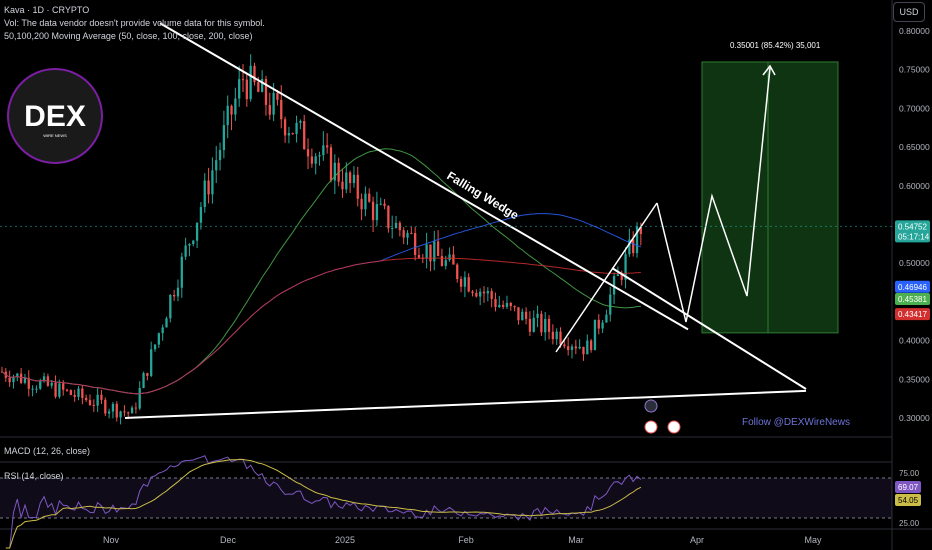  I want to click on target-box, so click(770, 197).